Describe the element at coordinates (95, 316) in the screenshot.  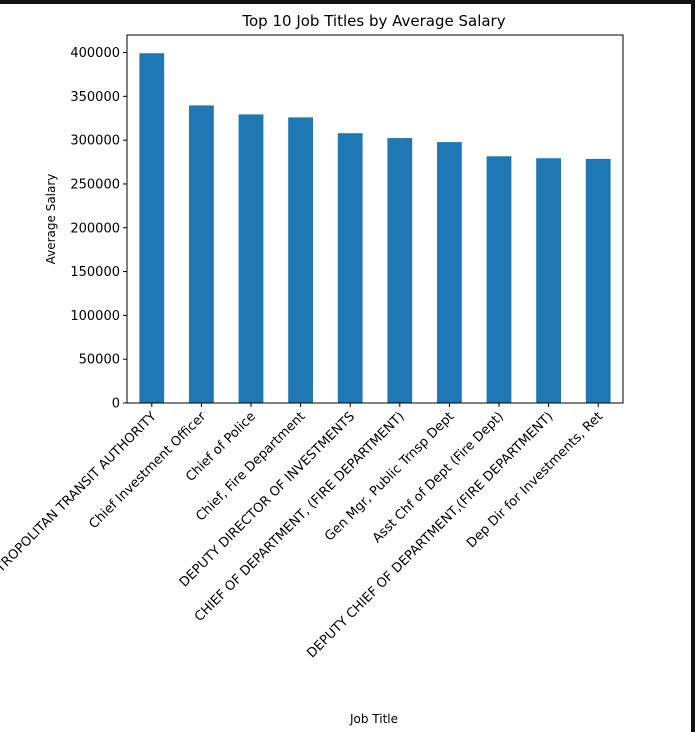
I see `y-tick-label: 100000` at that location.